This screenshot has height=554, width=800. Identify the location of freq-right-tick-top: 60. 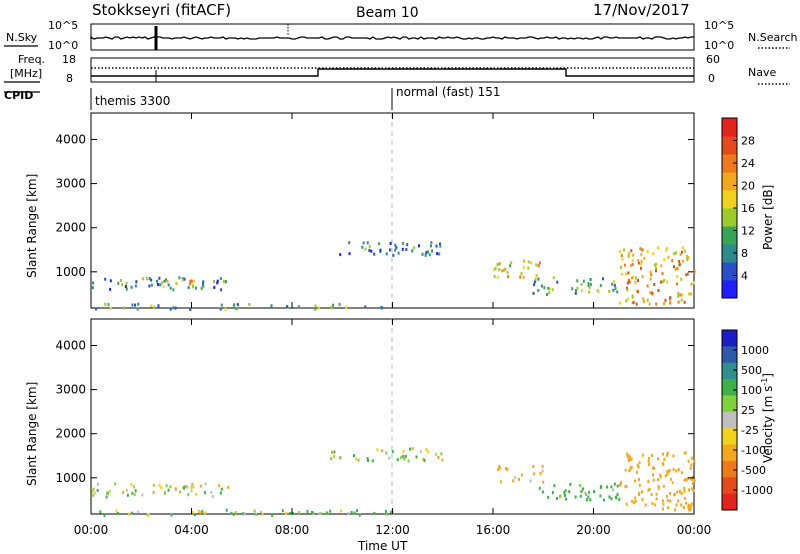
(713, 59).